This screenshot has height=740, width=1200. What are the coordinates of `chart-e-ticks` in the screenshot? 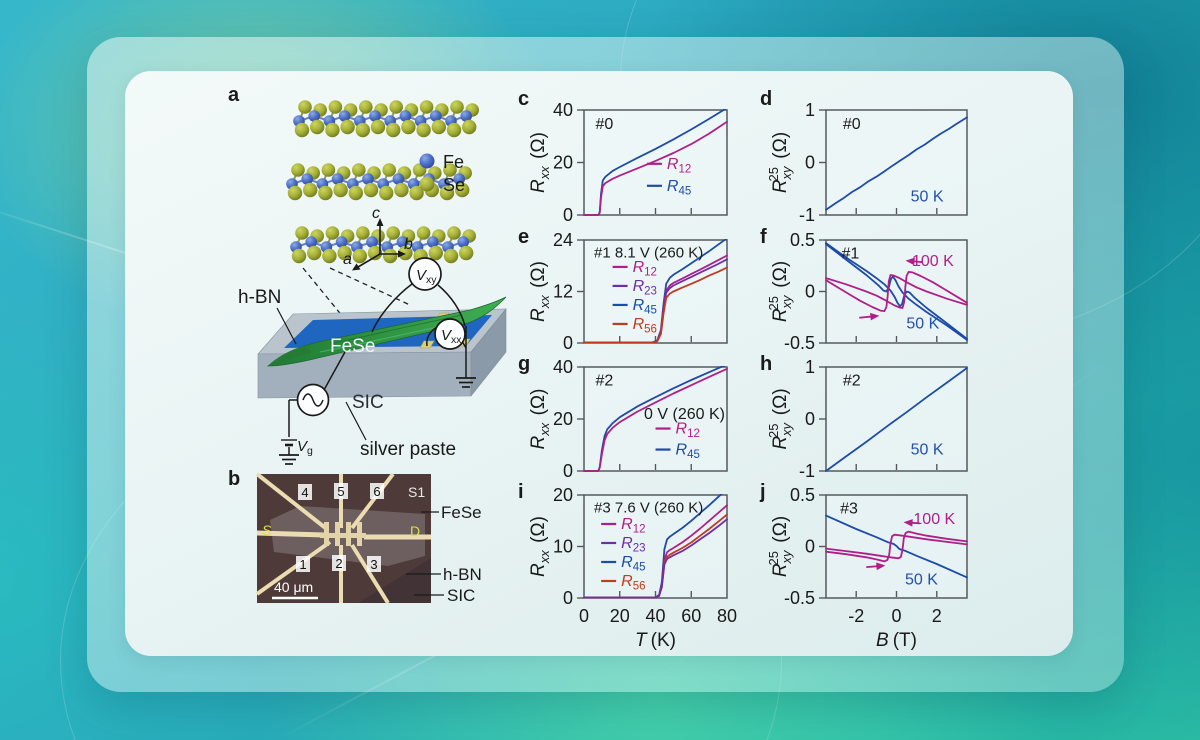 It's located at (634, 291).